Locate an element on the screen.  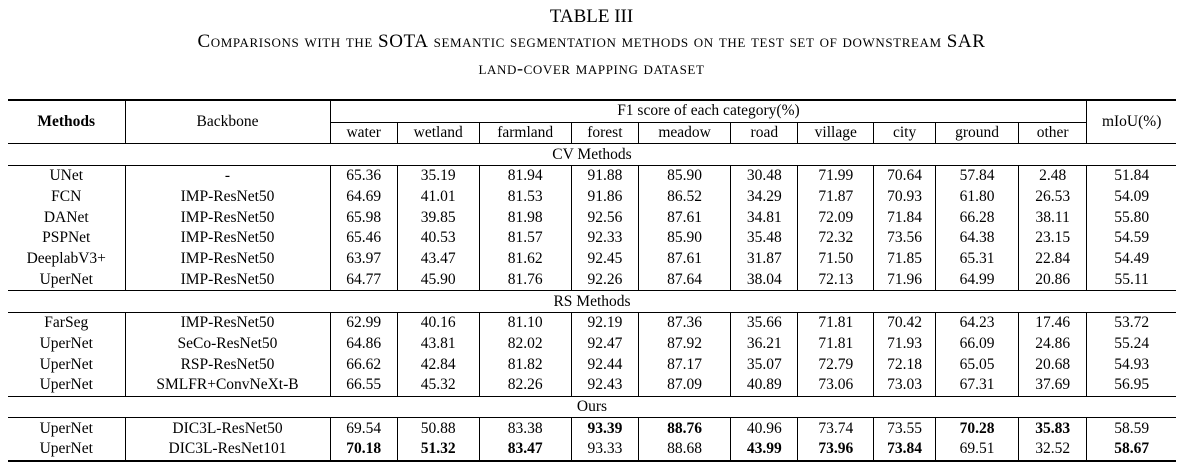
cell-miou: 51.84 is located at coordinates (1132, 176).